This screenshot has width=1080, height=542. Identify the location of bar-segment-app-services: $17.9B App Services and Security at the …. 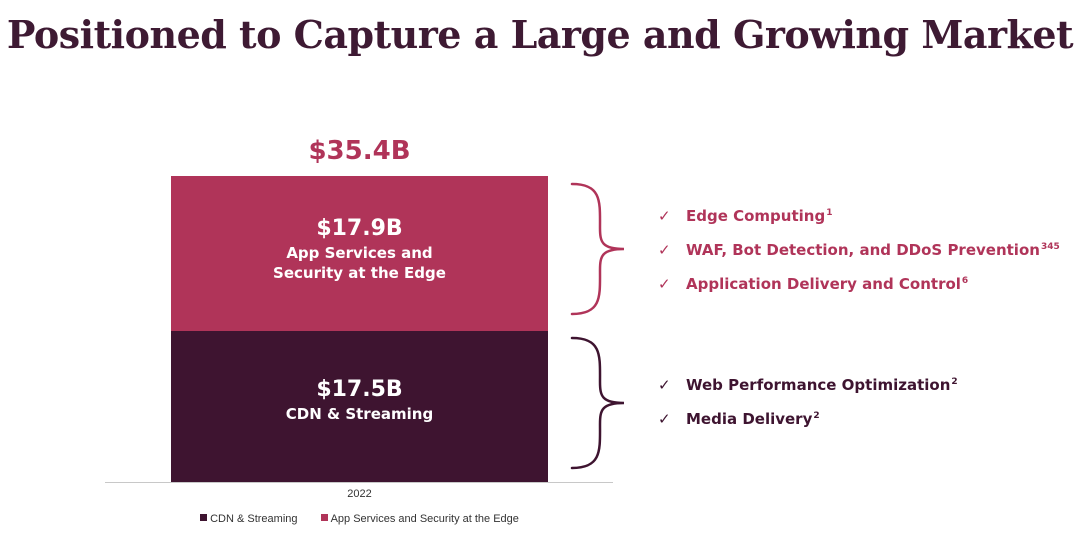
(359, 253).